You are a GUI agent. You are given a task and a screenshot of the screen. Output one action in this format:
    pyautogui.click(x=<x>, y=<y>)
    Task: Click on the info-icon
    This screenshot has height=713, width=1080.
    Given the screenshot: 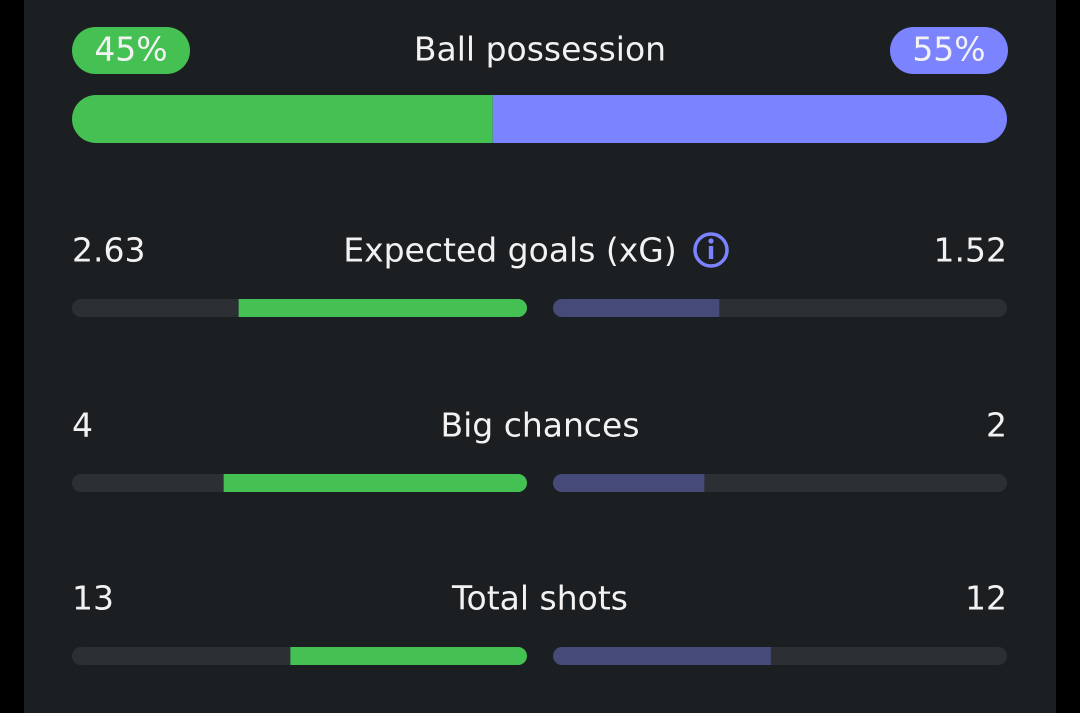 What is the action you would take?
    pyautogui.click(x=711, y=250)
    